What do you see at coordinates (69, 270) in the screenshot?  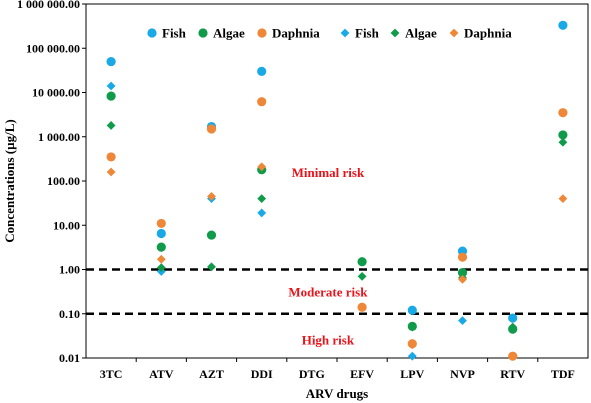 I see `y-tick-label: 1.00` at bounding box center [69, 270].